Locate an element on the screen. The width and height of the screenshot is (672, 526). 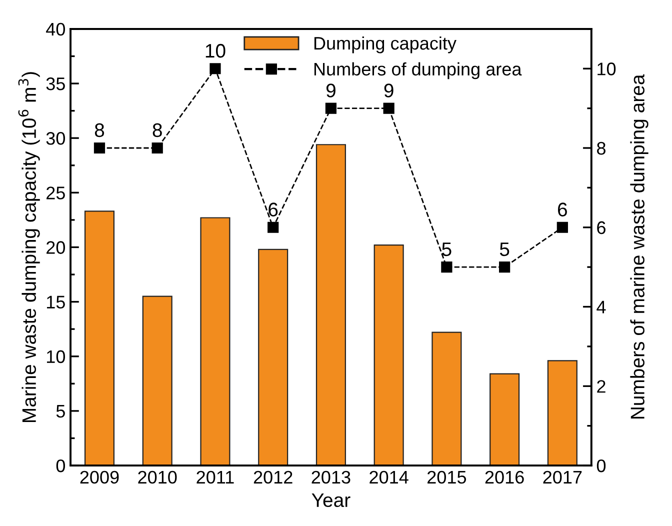
y-tick-label: 35 is located at coordinates (55, 83).